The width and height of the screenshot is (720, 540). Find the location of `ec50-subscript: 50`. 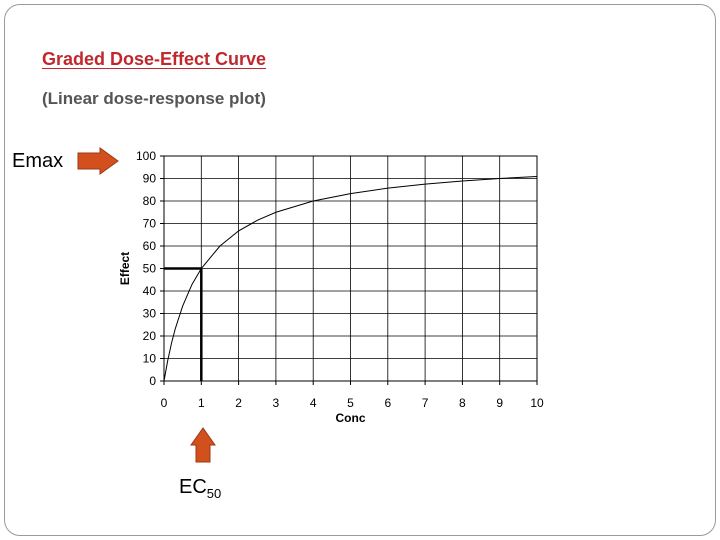

ec50-subscript: 50 is located at coordinates (214, 493).